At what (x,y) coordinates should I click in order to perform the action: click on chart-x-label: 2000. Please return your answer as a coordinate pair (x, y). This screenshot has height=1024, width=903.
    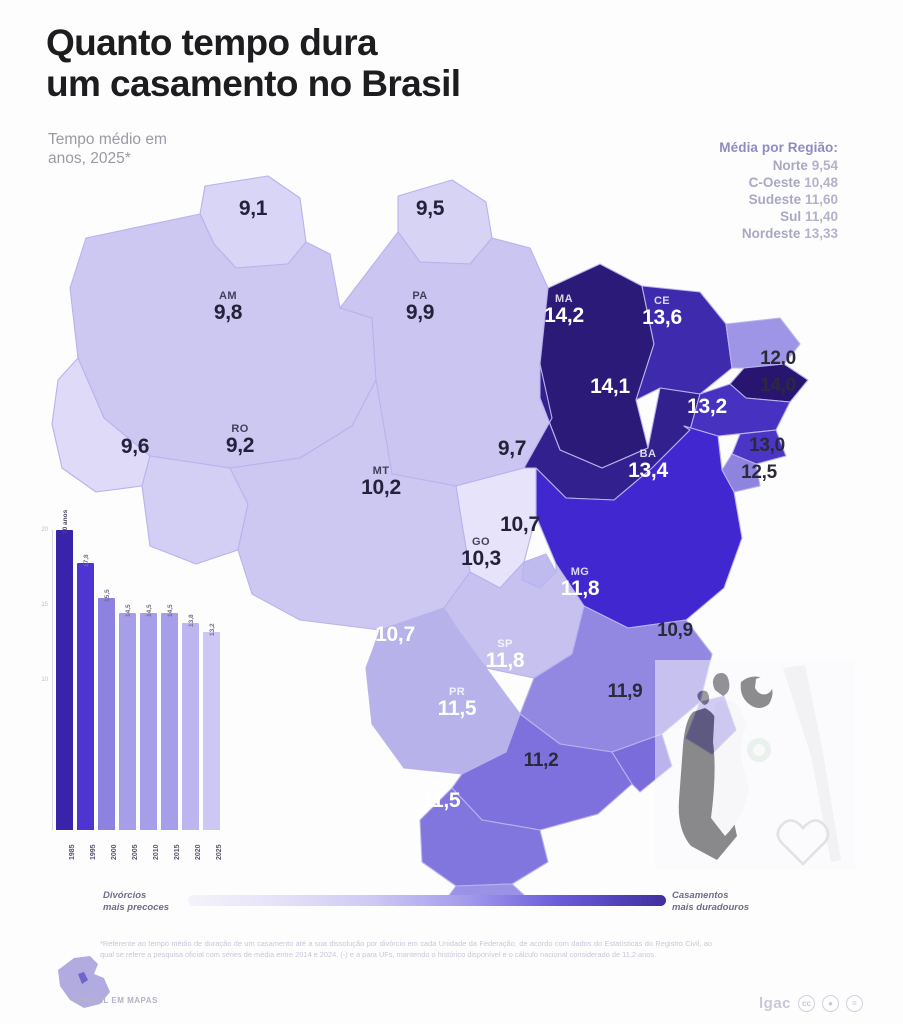
    Looking at the image, I should click on (114, 852).